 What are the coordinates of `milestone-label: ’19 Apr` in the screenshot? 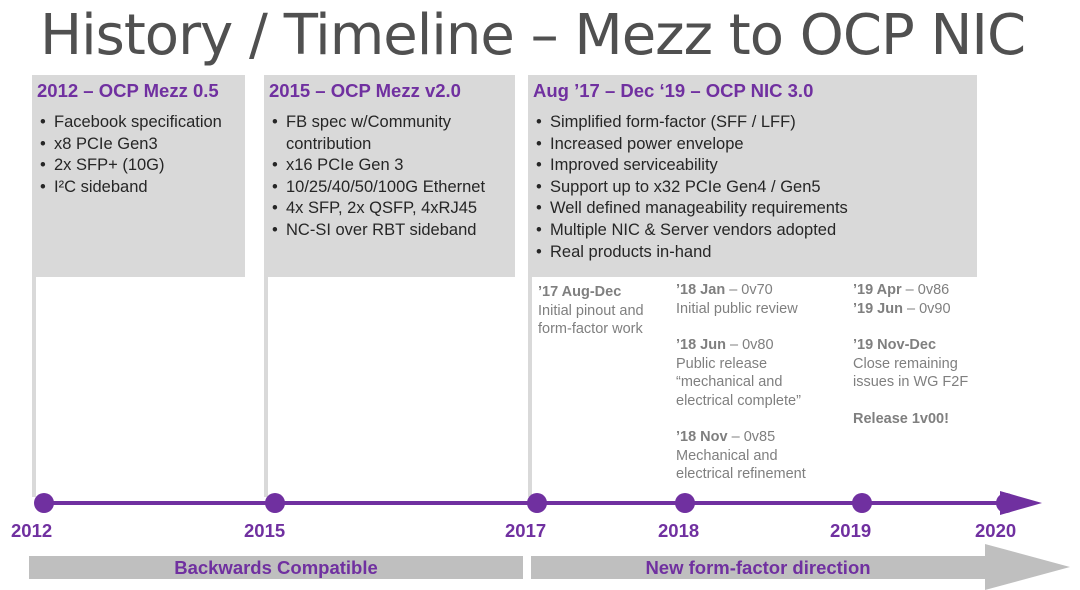 It's located at (877, 290).